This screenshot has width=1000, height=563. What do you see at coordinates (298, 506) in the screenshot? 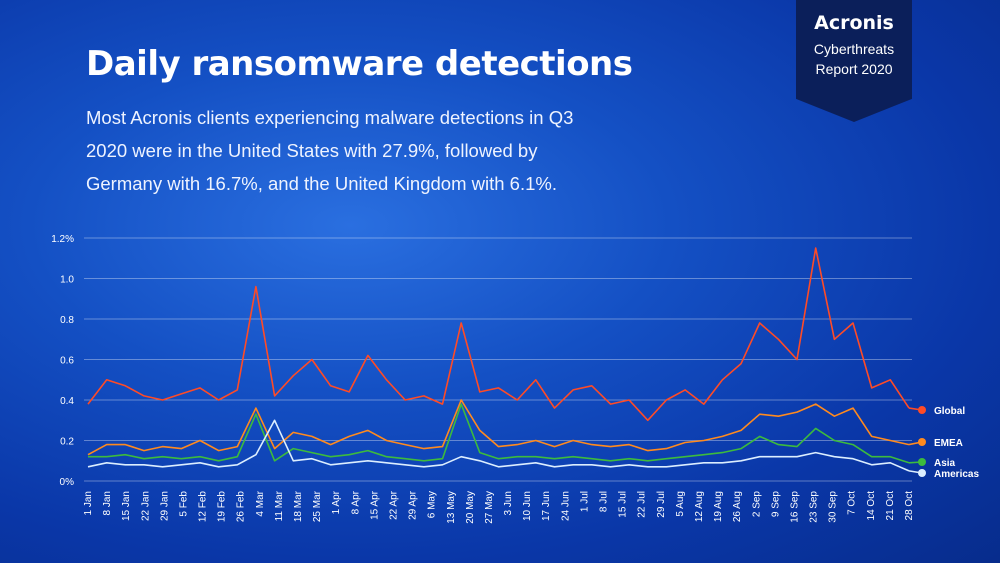
I see `x-tick-label: 18 Mar` at bounding box center [298, 506].